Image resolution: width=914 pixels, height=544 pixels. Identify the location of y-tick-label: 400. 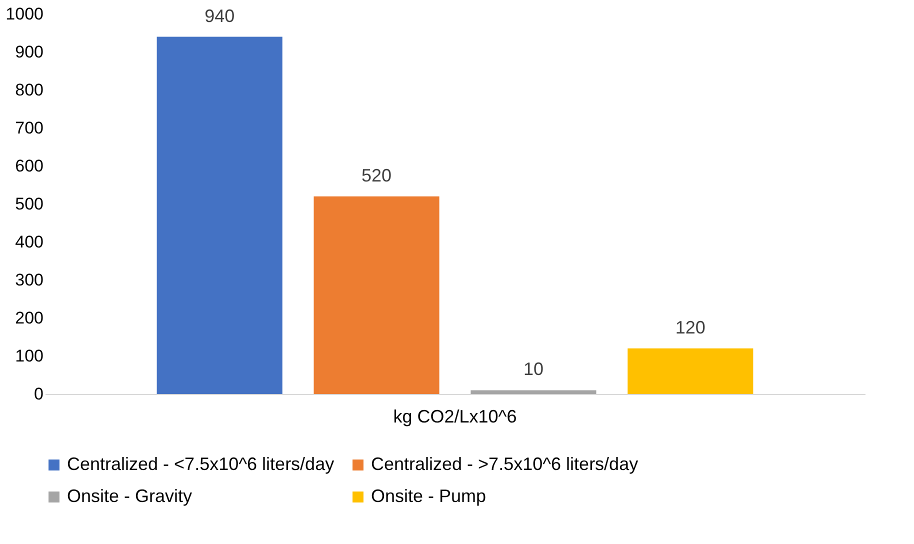
(29, 242).